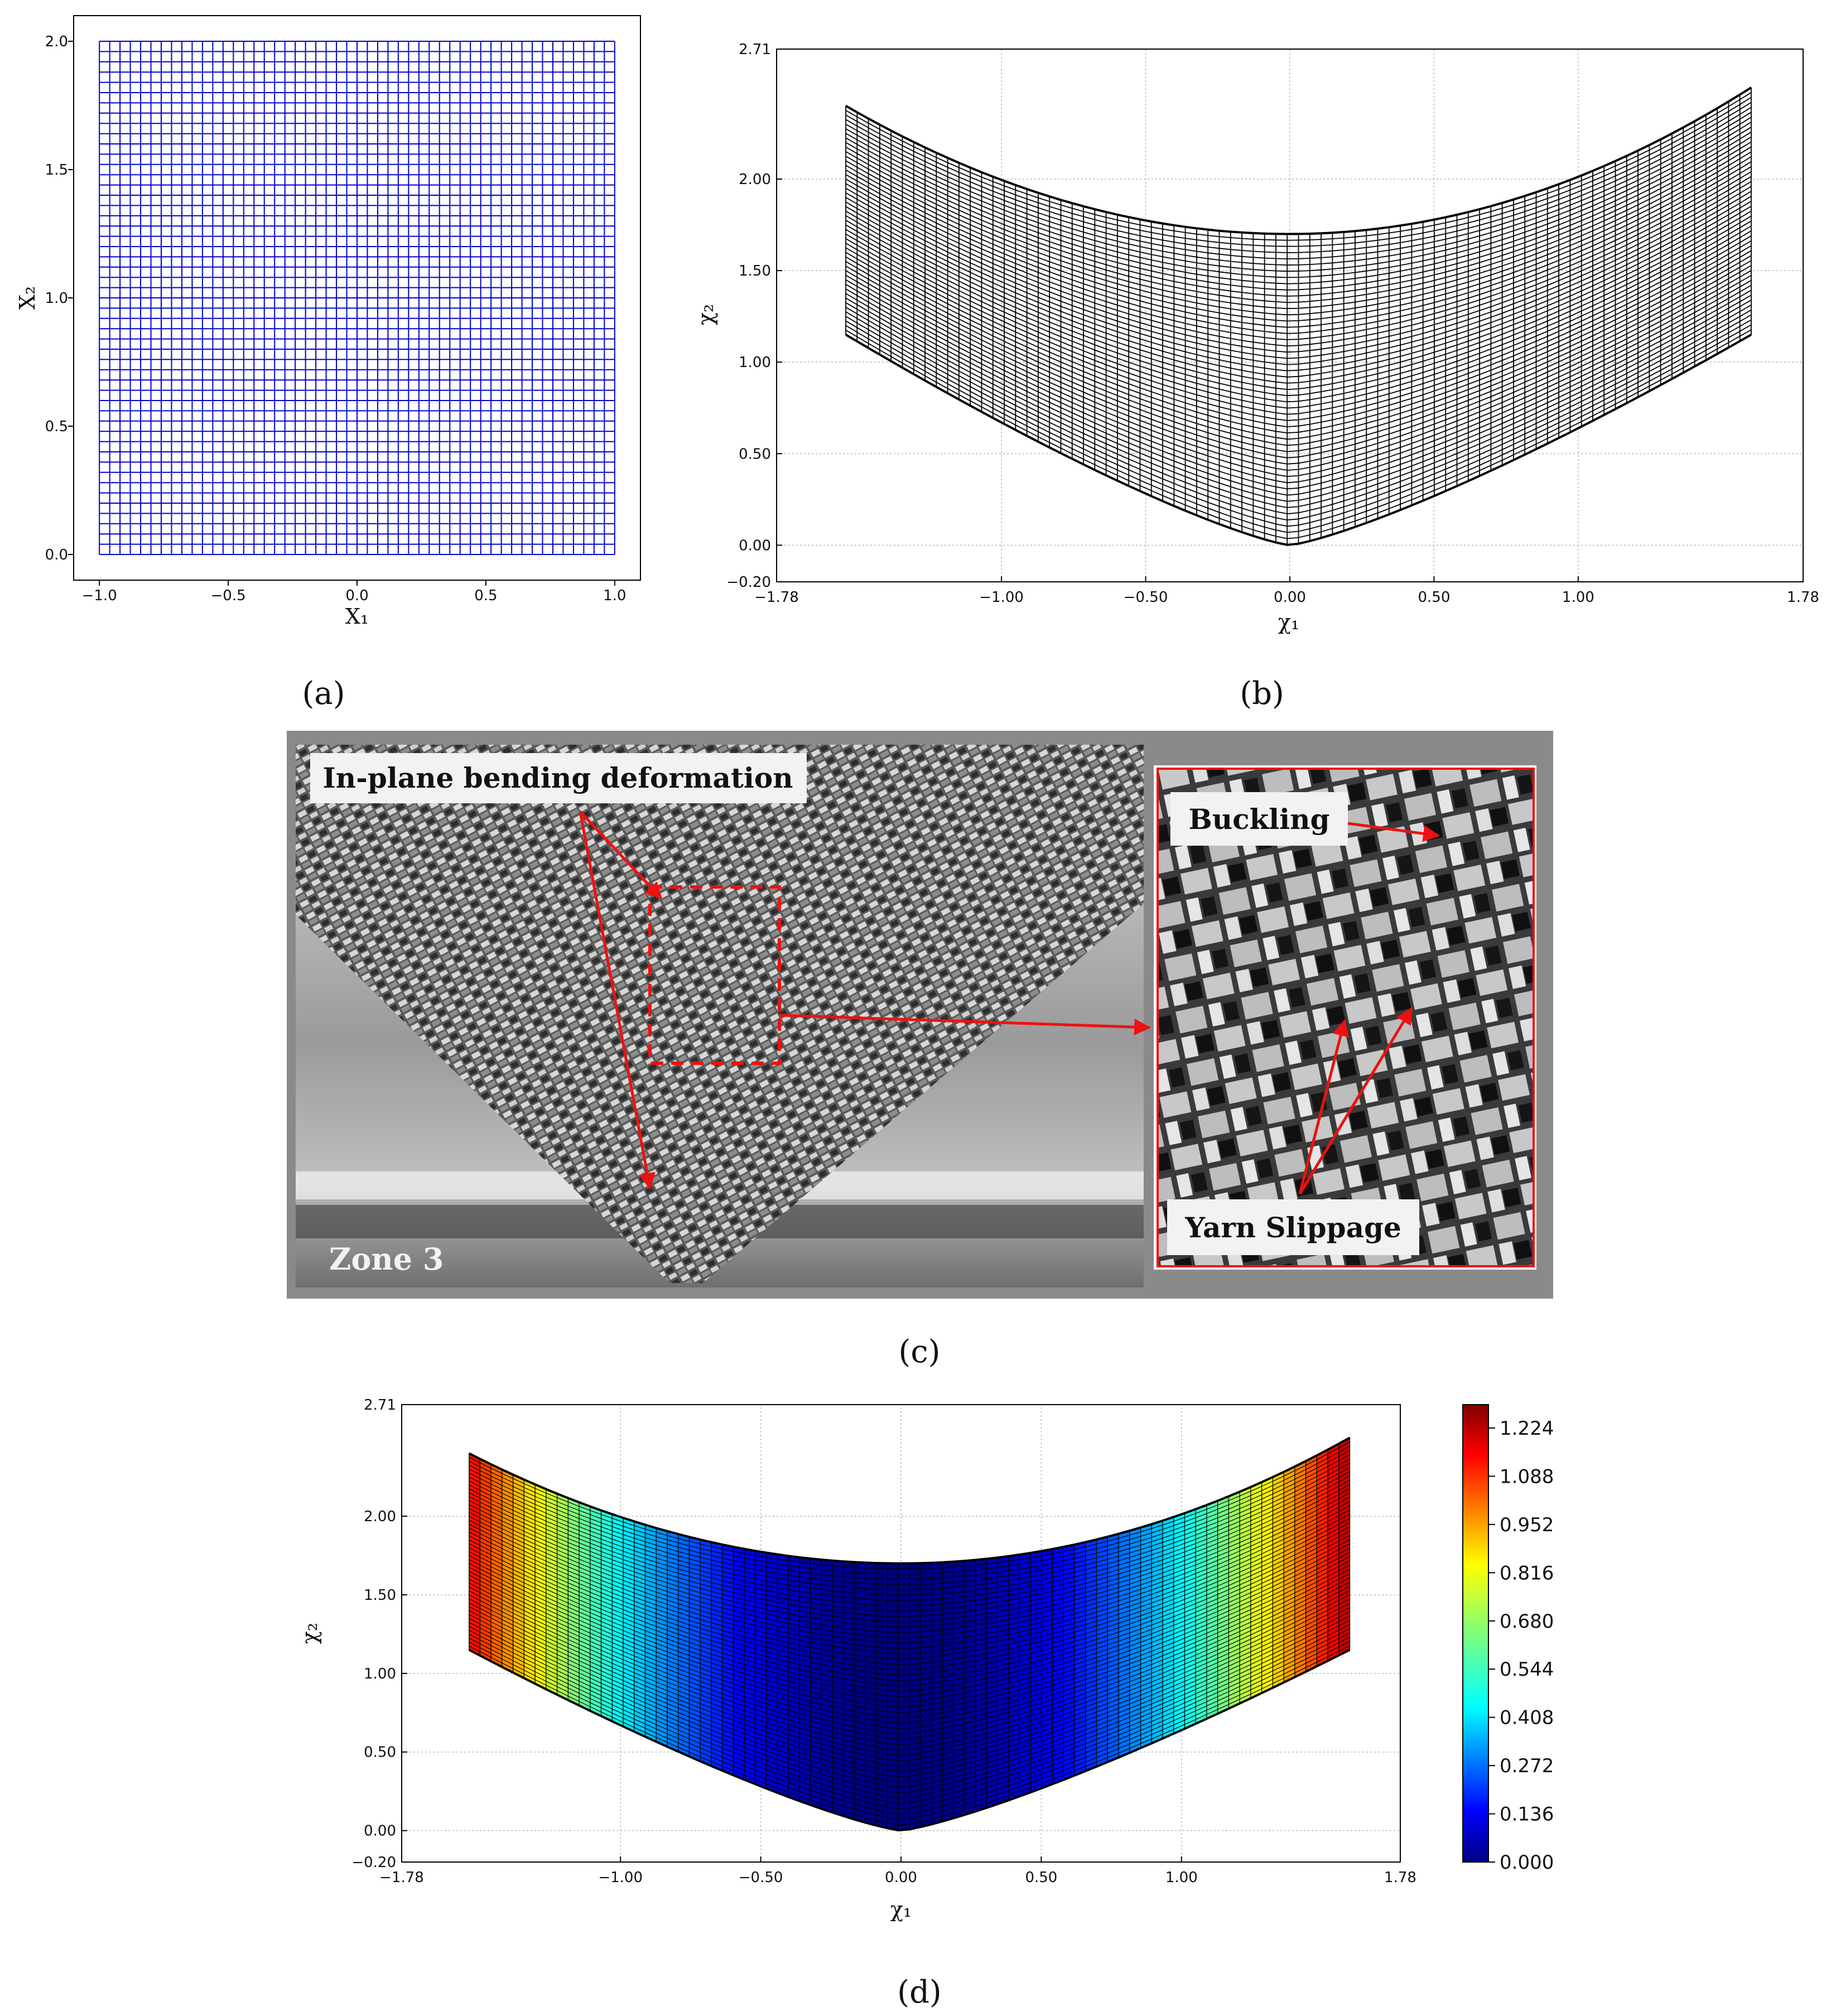  What do you see at coordinates (309, 1633) in the screenshot?
I see `ylabel-d: χ₂` at bounding box center [309, 1633].